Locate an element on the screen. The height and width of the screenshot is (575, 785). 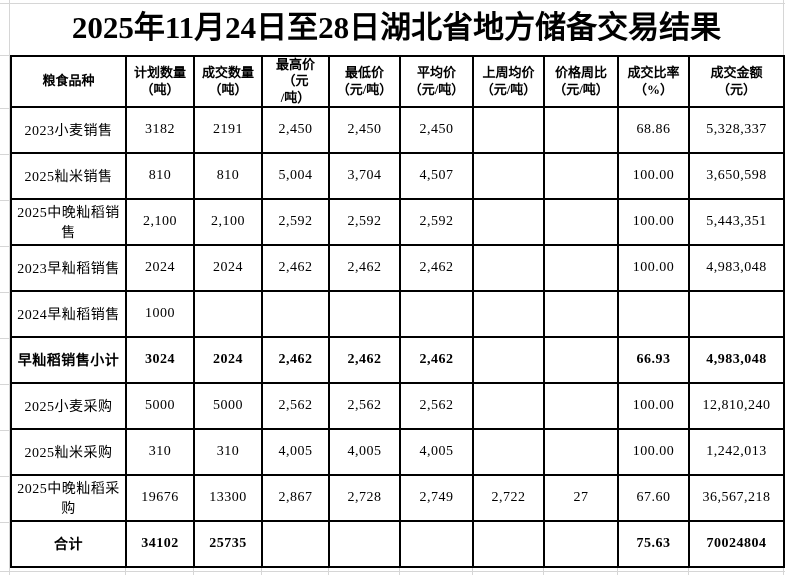
table-cell: 66.93 is located at coordinates (653, 360).